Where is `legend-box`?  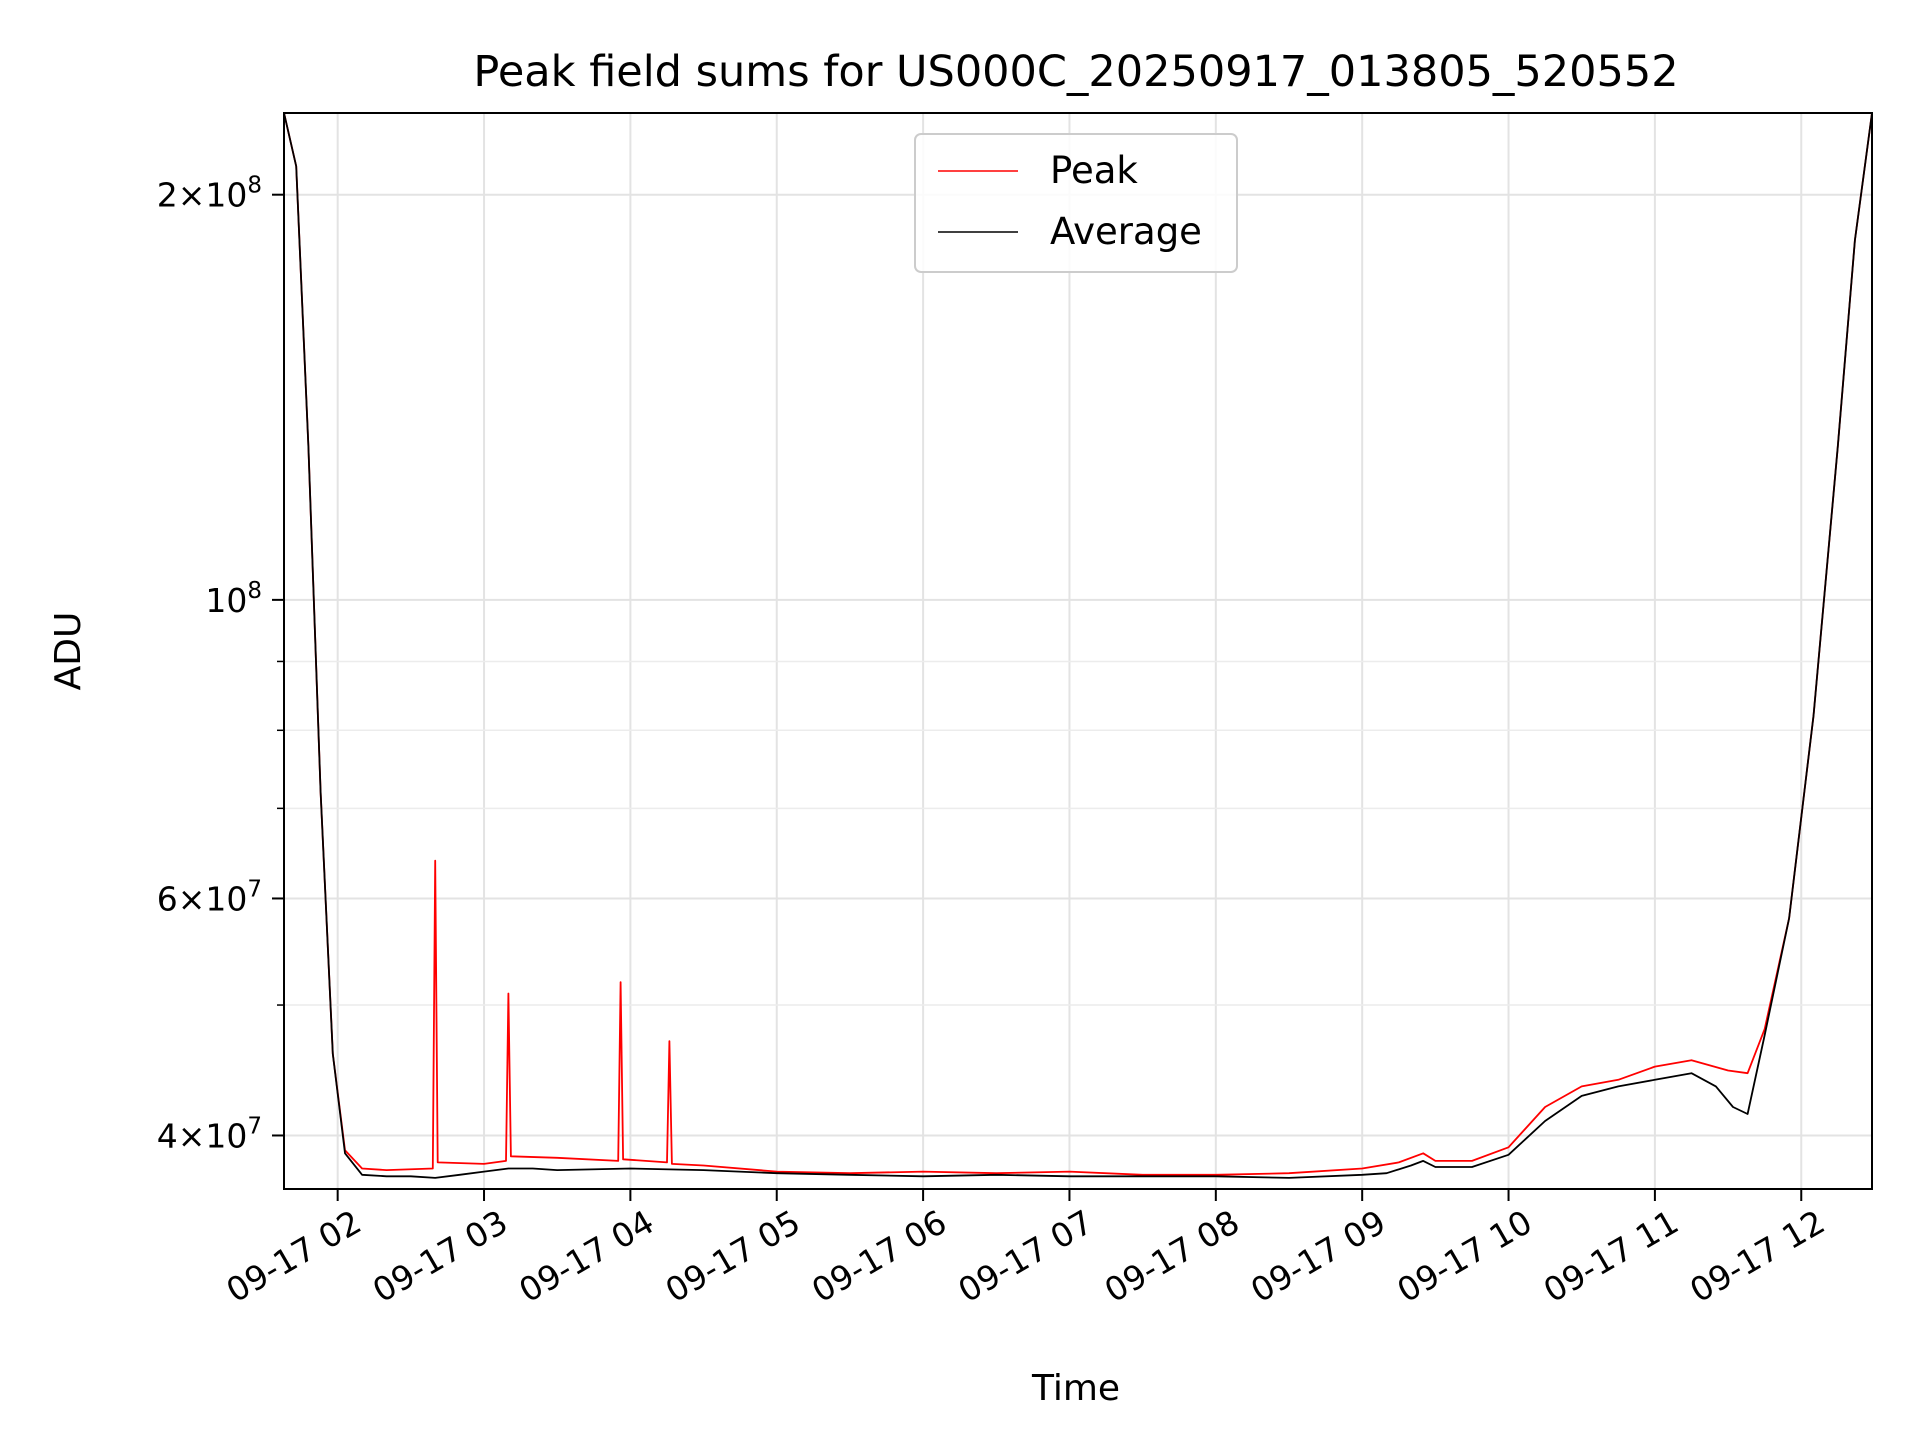
legend-box is located at coordinates (1076, 203).